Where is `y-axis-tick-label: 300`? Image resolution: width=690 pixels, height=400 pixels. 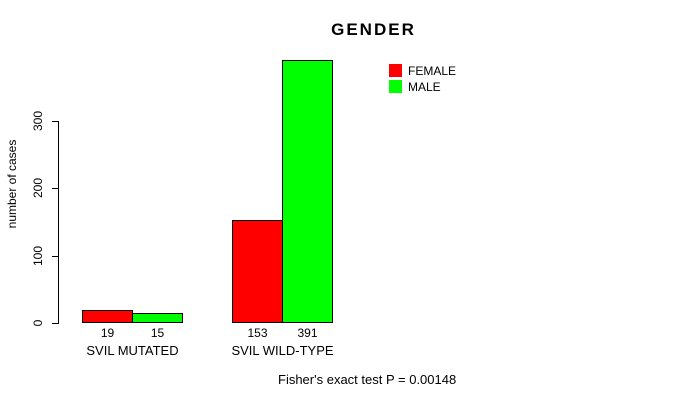 y-axis-tick-label: 300 is located at coordinates (38, 121).